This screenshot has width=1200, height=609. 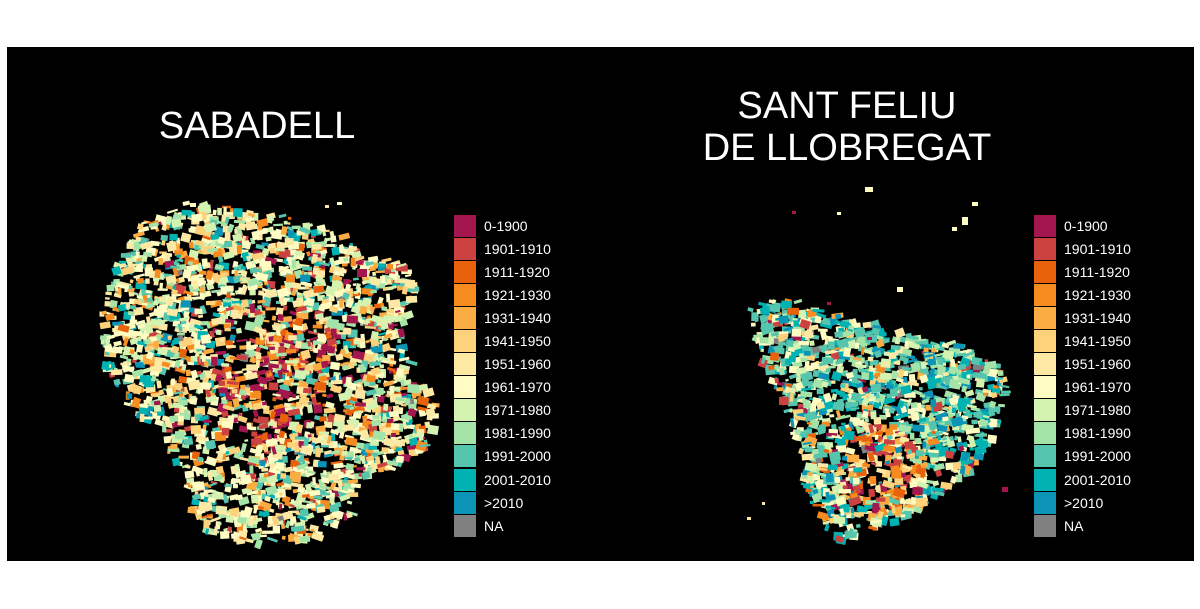 I want to click on building-blocks, so click(x=879, y=366).